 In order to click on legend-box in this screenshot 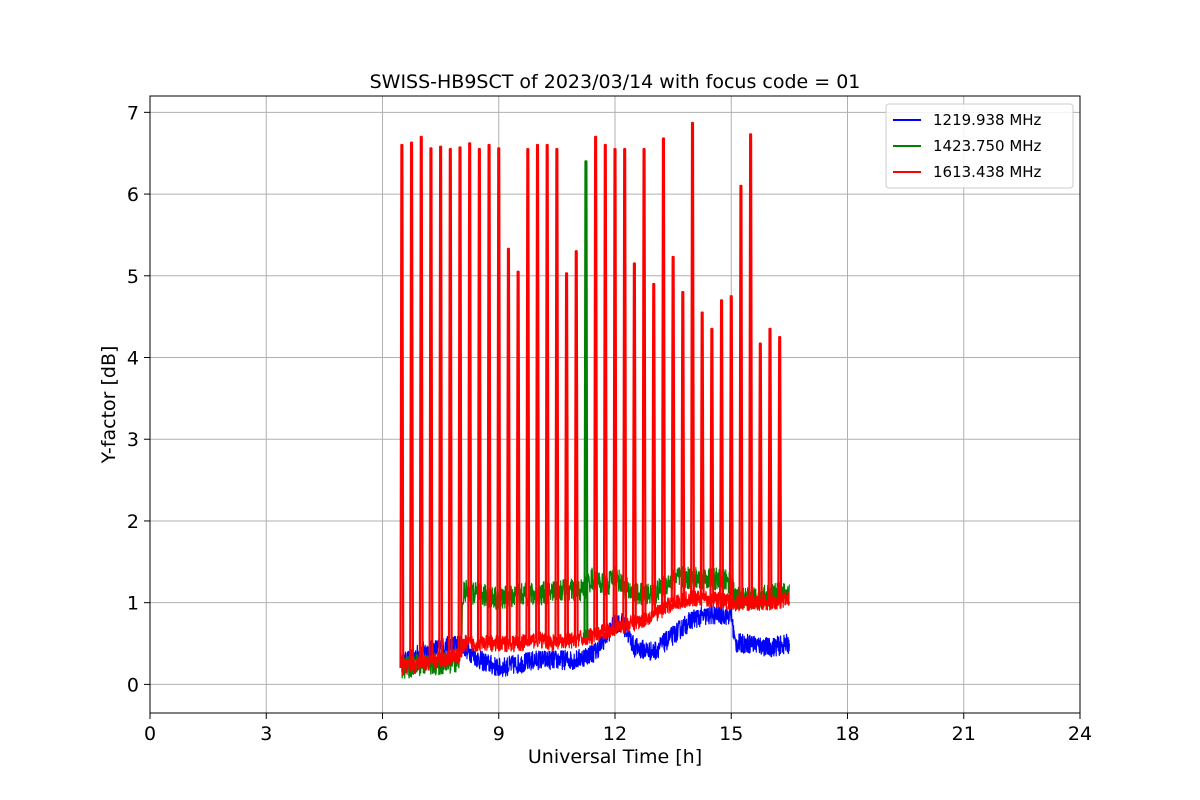, I will do `click(979, 146)`.